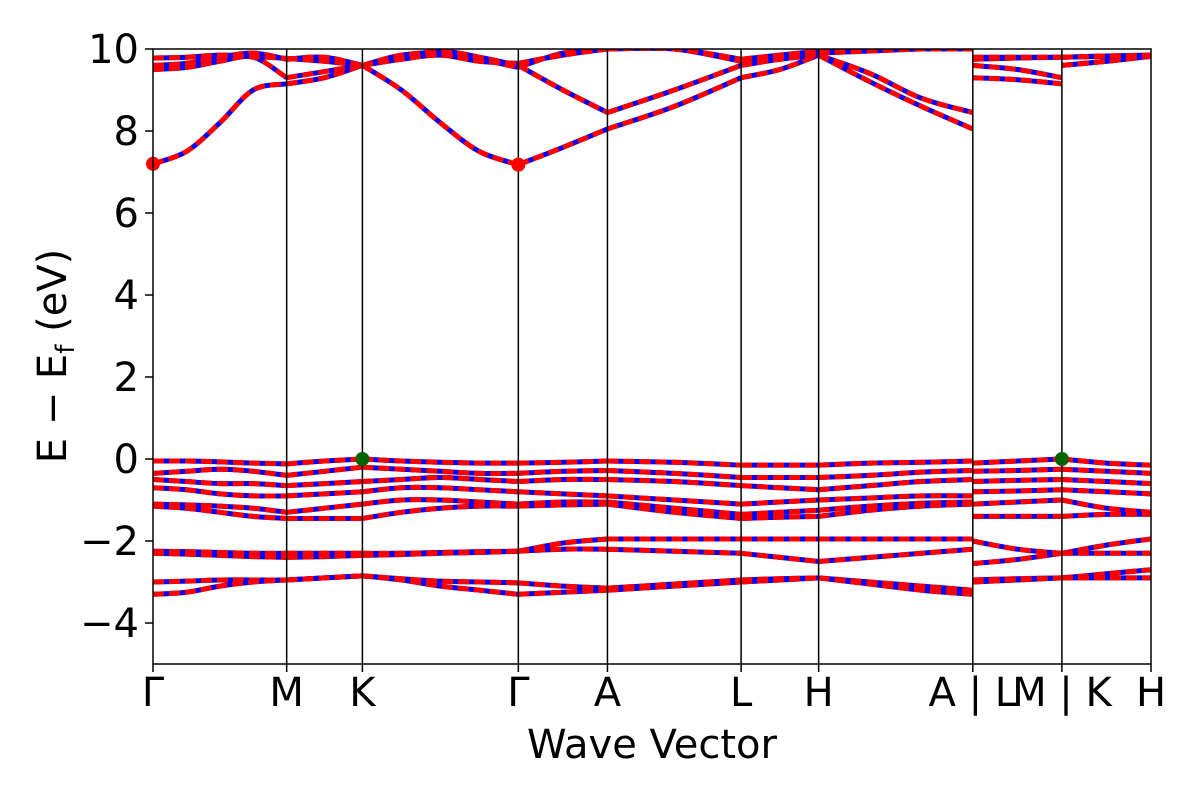 The image size is (1200, 800). I want to click on y-tick-label: 0, so click(126, 460).